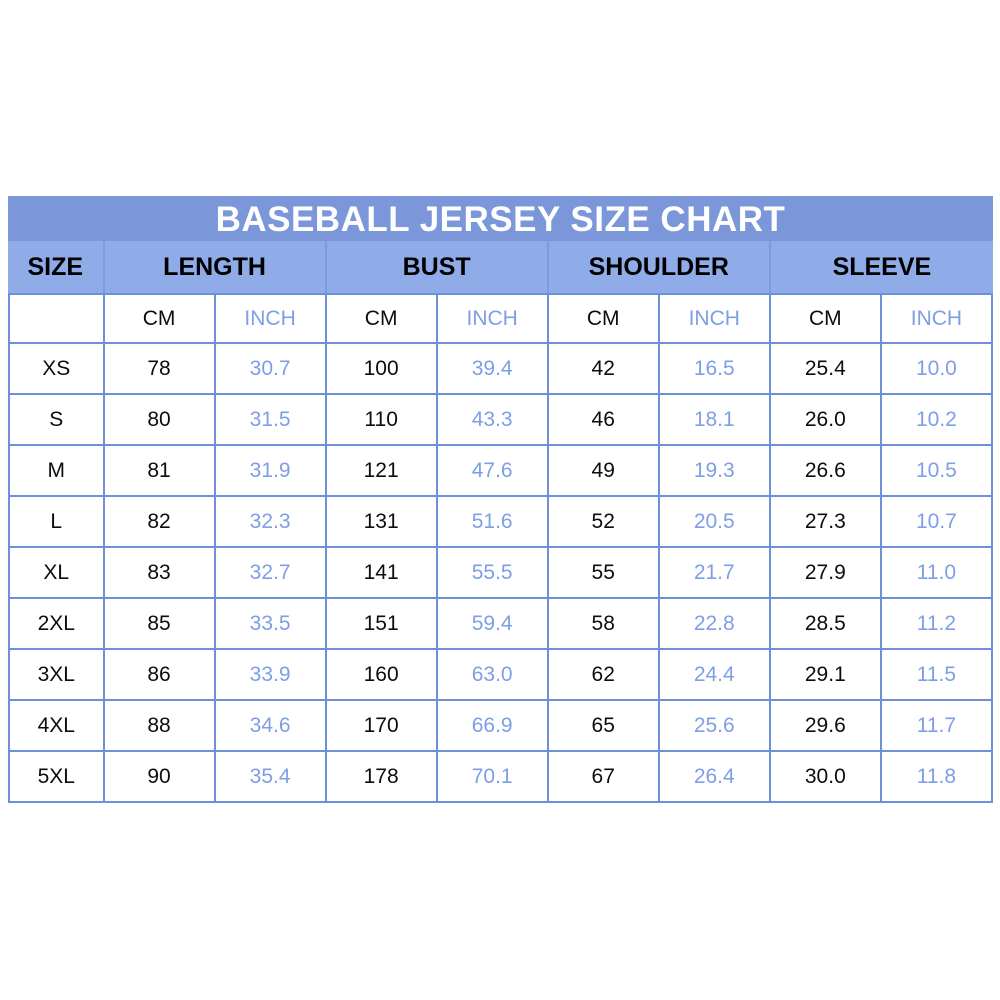 This screenshot has width=1000, height=1000. What do you see at coordinates (715, 420) in the screenshot?
I see `inch-value-cell: 18.1` at bounding box center [715, 420].